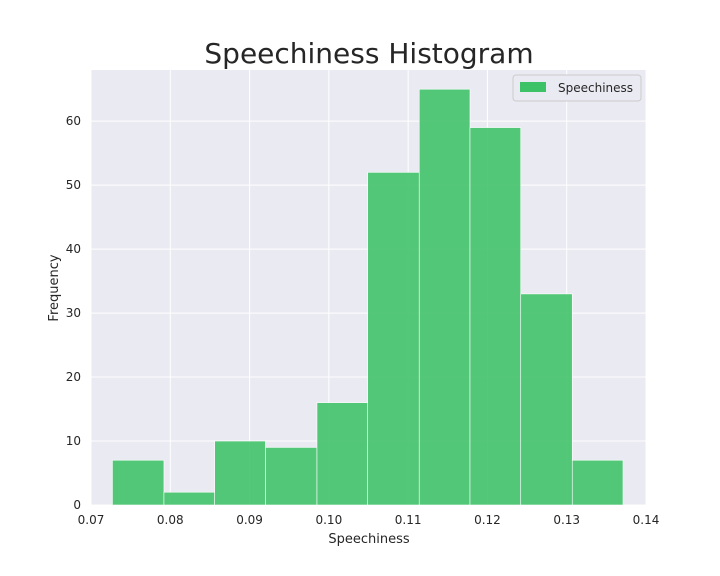  Describe the element at coordinates (73, 441) in the screenshot. I see `y-tick-label: 10` at that location.